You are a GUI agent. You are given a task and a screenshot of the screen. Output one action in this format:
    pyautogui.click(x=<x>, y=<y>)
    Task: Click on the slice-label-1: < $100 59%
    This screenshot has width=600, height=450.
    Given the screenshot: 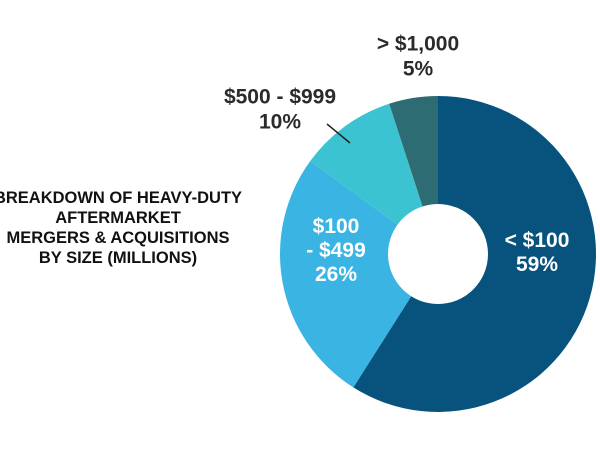 What is the action you would take?
    pyautogui.click(x=537, y=252)
    